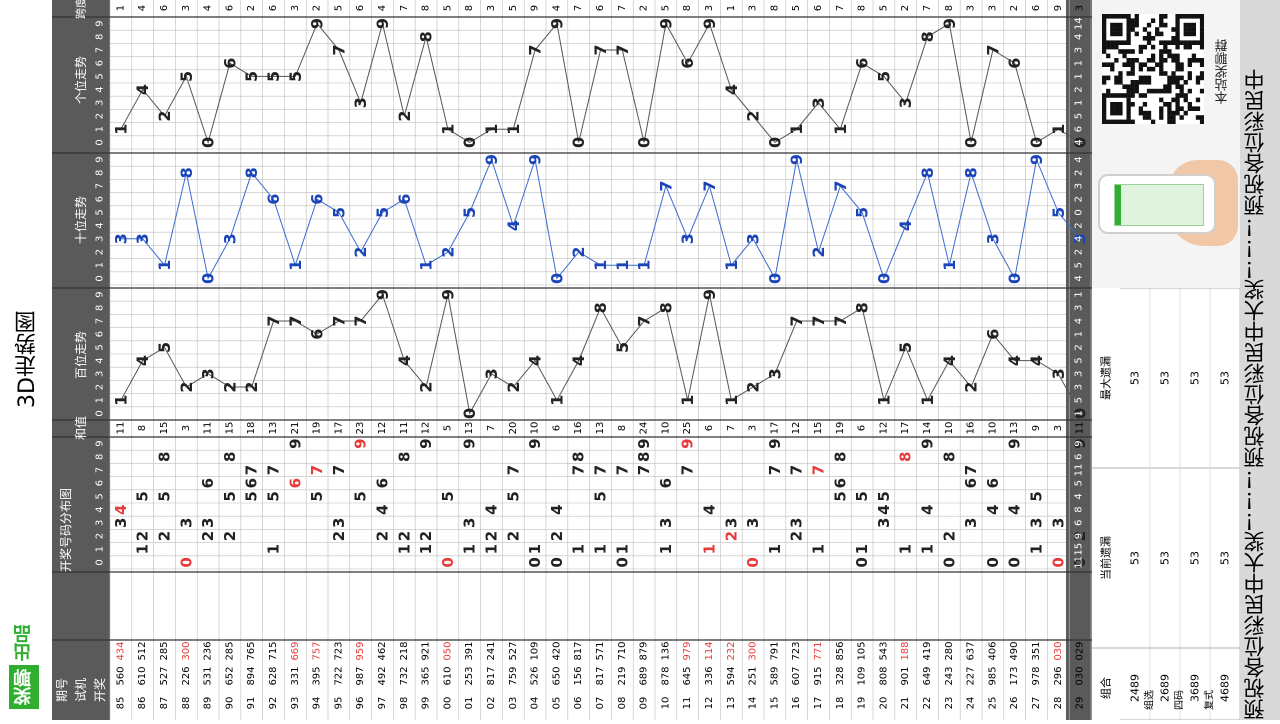  What do you see at coordinates (317, 650) in the screenshot?
I see `draw-number: 757` at bounding box center [317, 650].